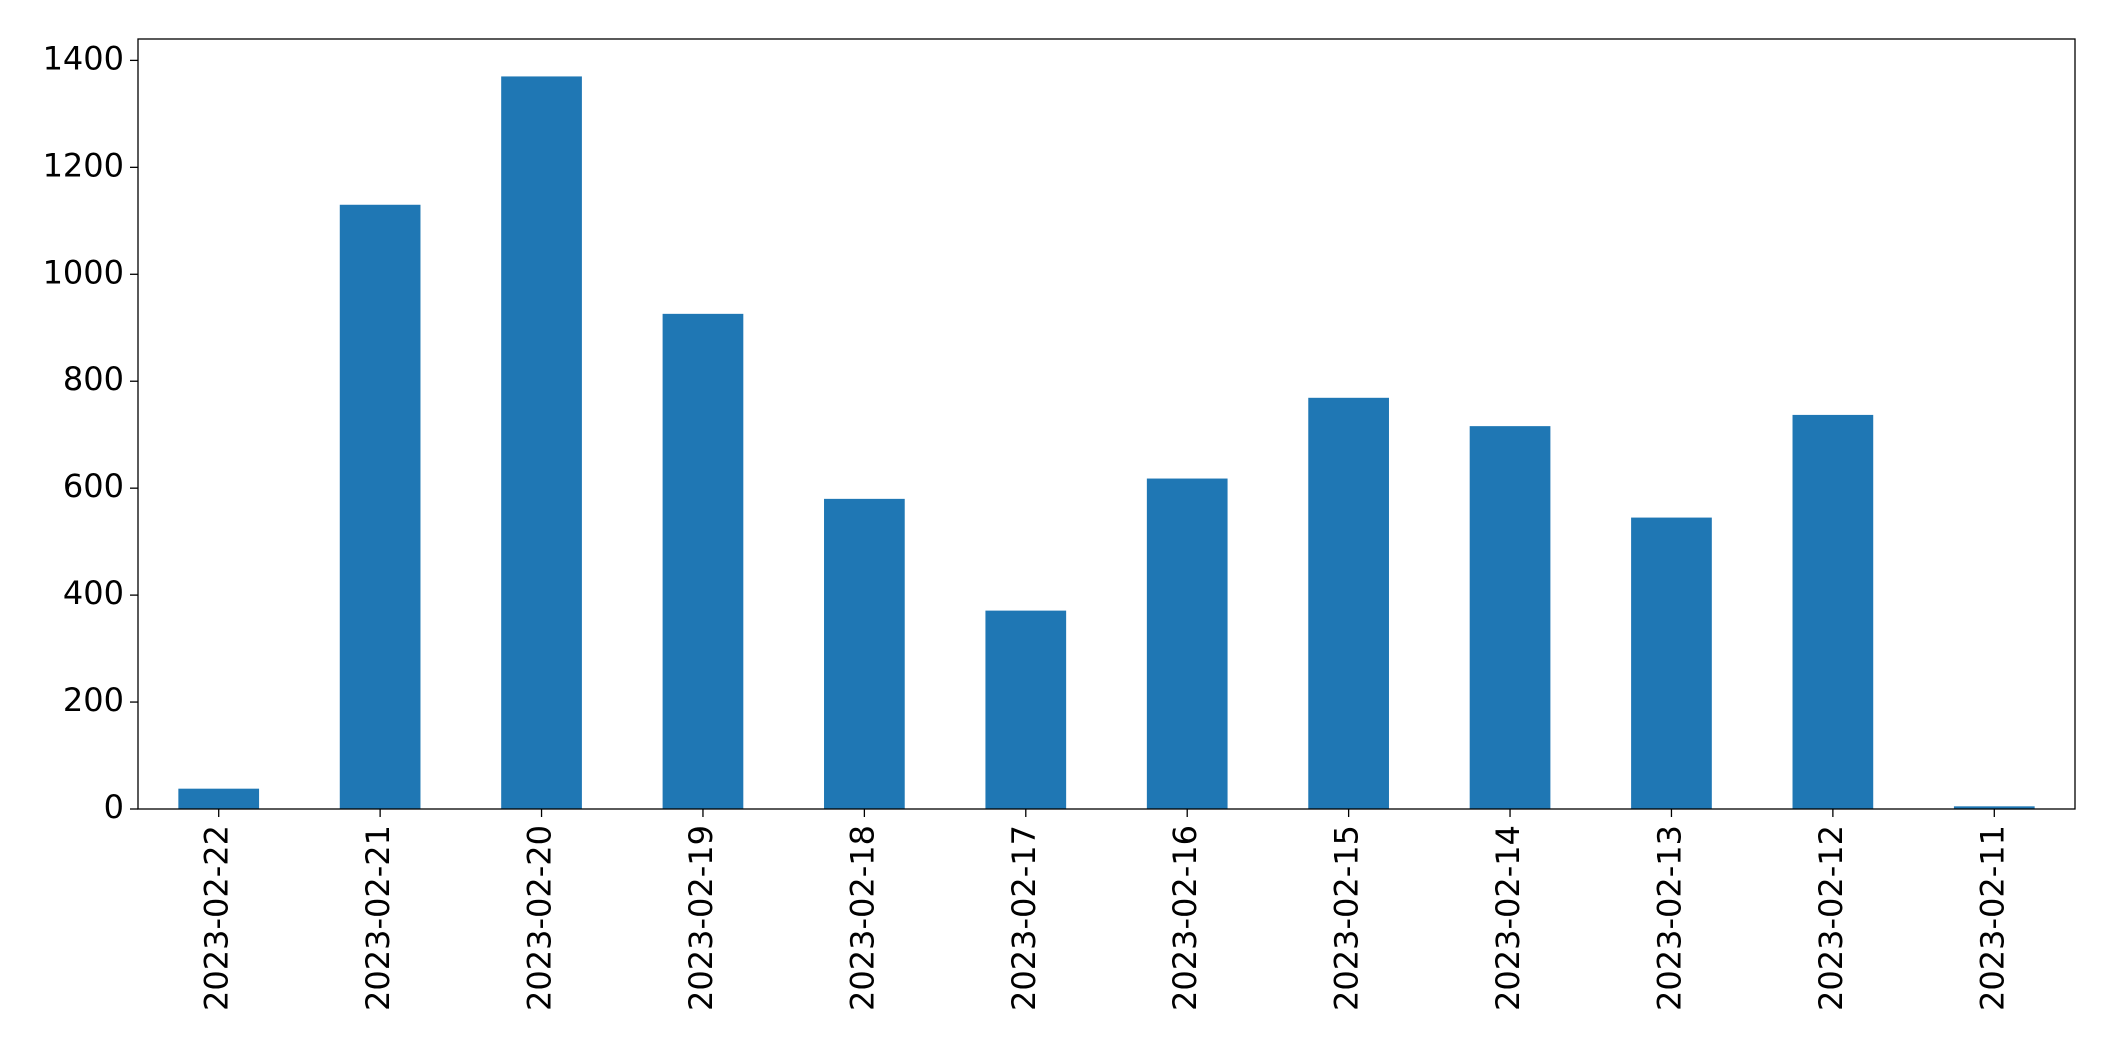 The image size is (2115, 1061). I want to click on y-tick-label: 400, so click(93, 593).